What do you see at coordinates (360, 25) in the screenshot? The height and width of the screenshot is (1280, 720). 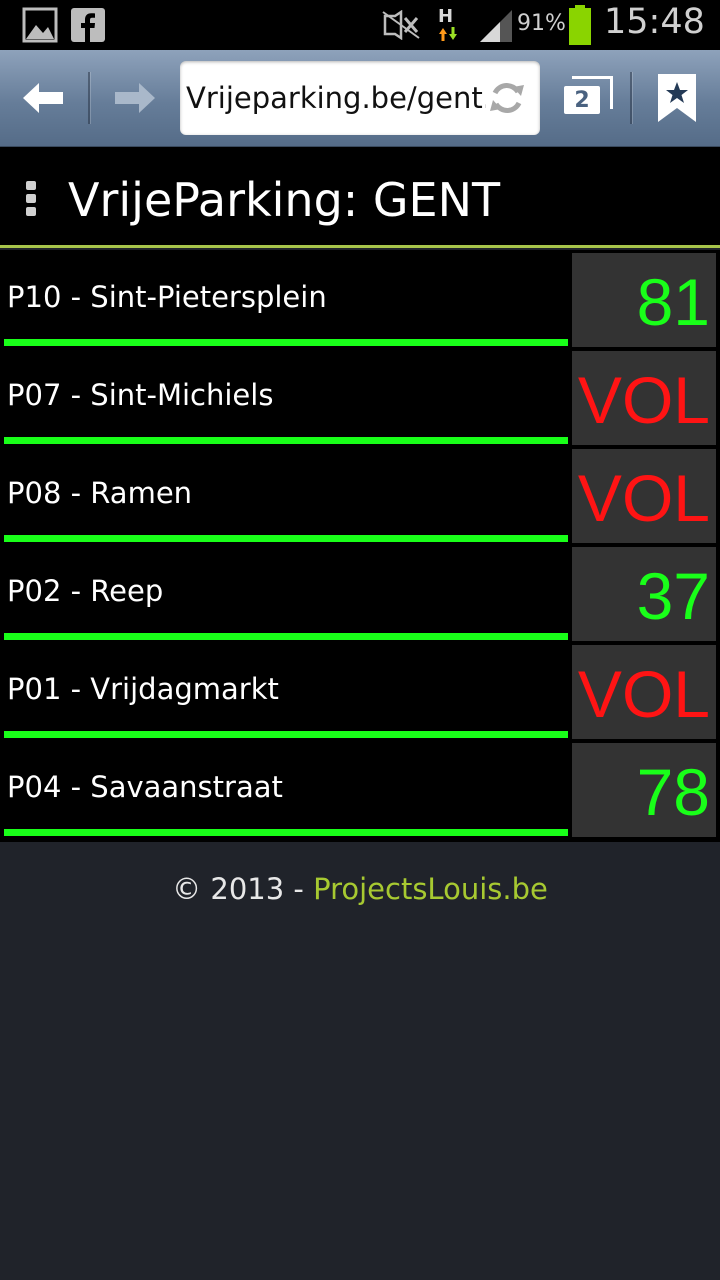 I see `status-bar: H 91% 15:48` at bounding box center [360, 25].